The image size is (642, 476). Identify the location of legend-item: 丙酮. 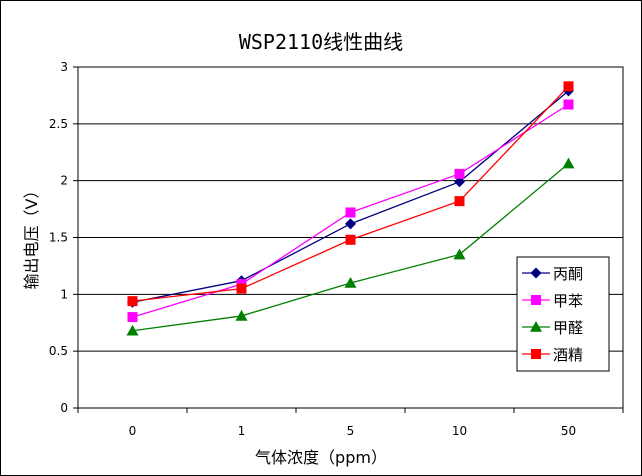
(552, 274).